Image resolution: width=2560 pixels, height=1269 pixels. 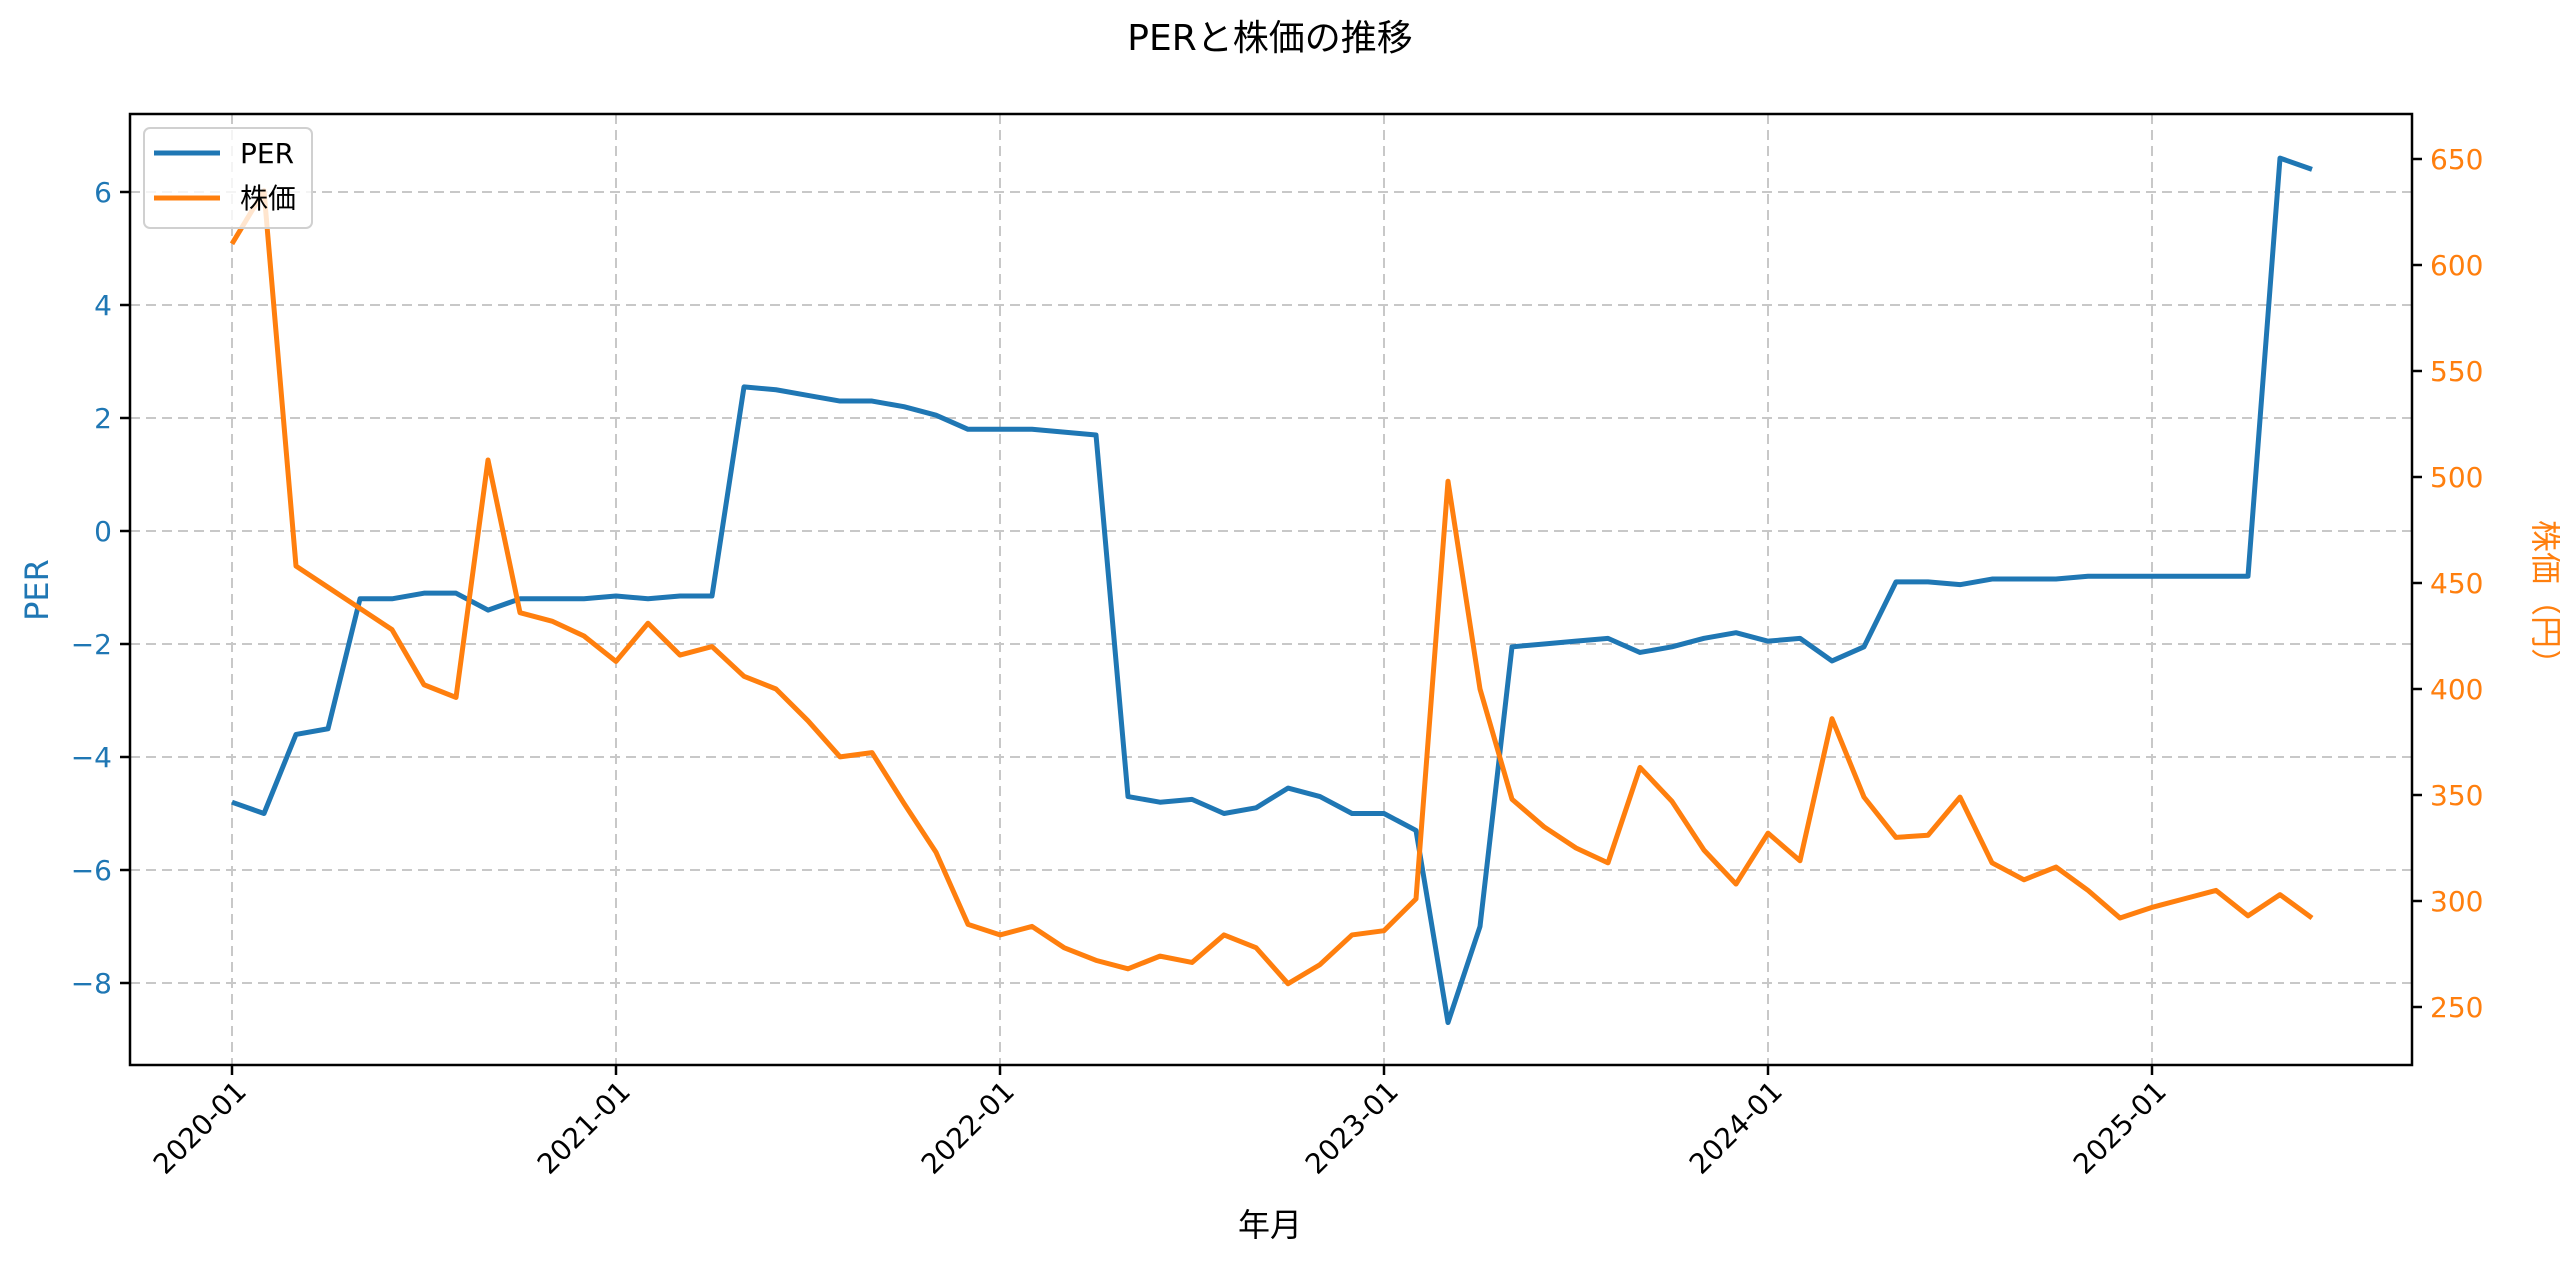 What do you see at coordinates (1269, 38) in the screenshot?
I see `chart-title: PERと株価の推移` at bounding box center [1269, 38].